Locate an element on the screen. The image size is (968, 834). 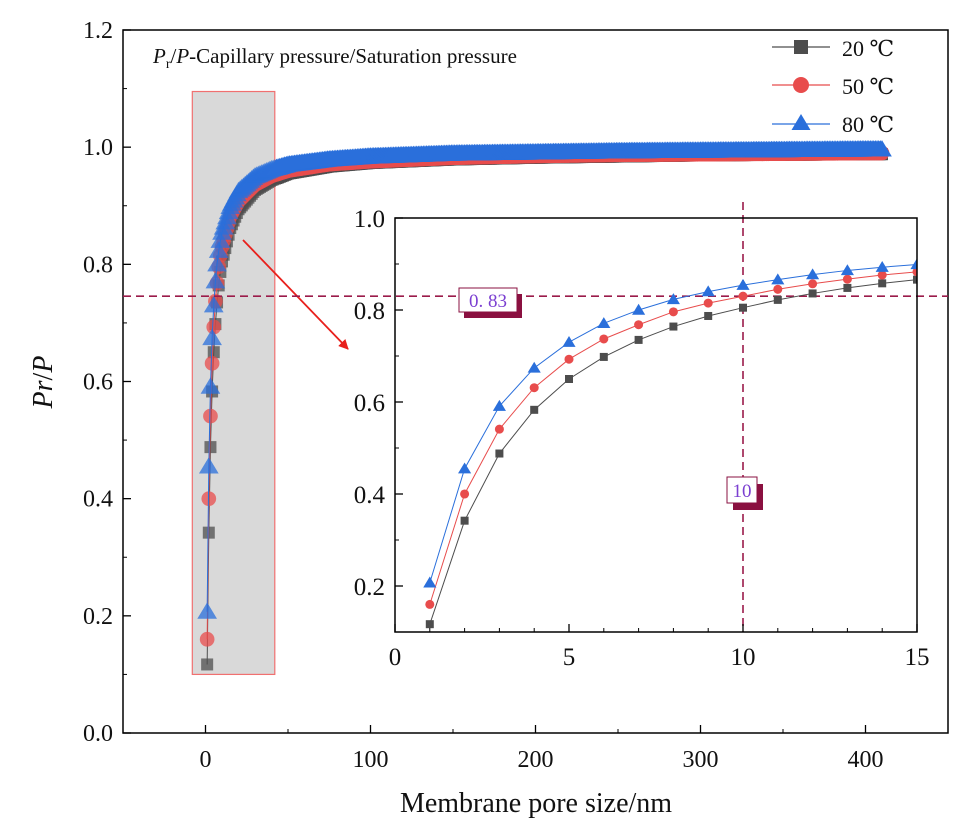
inset-x-tick-label: 5 is located at coordinates (569, 657).